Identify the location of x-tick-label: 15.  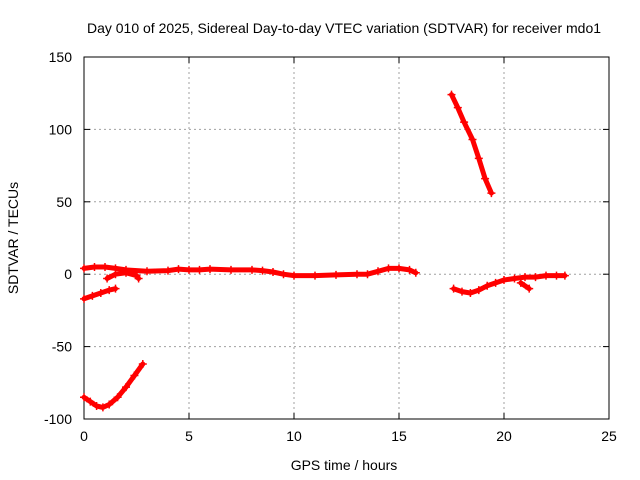
(399, 436).